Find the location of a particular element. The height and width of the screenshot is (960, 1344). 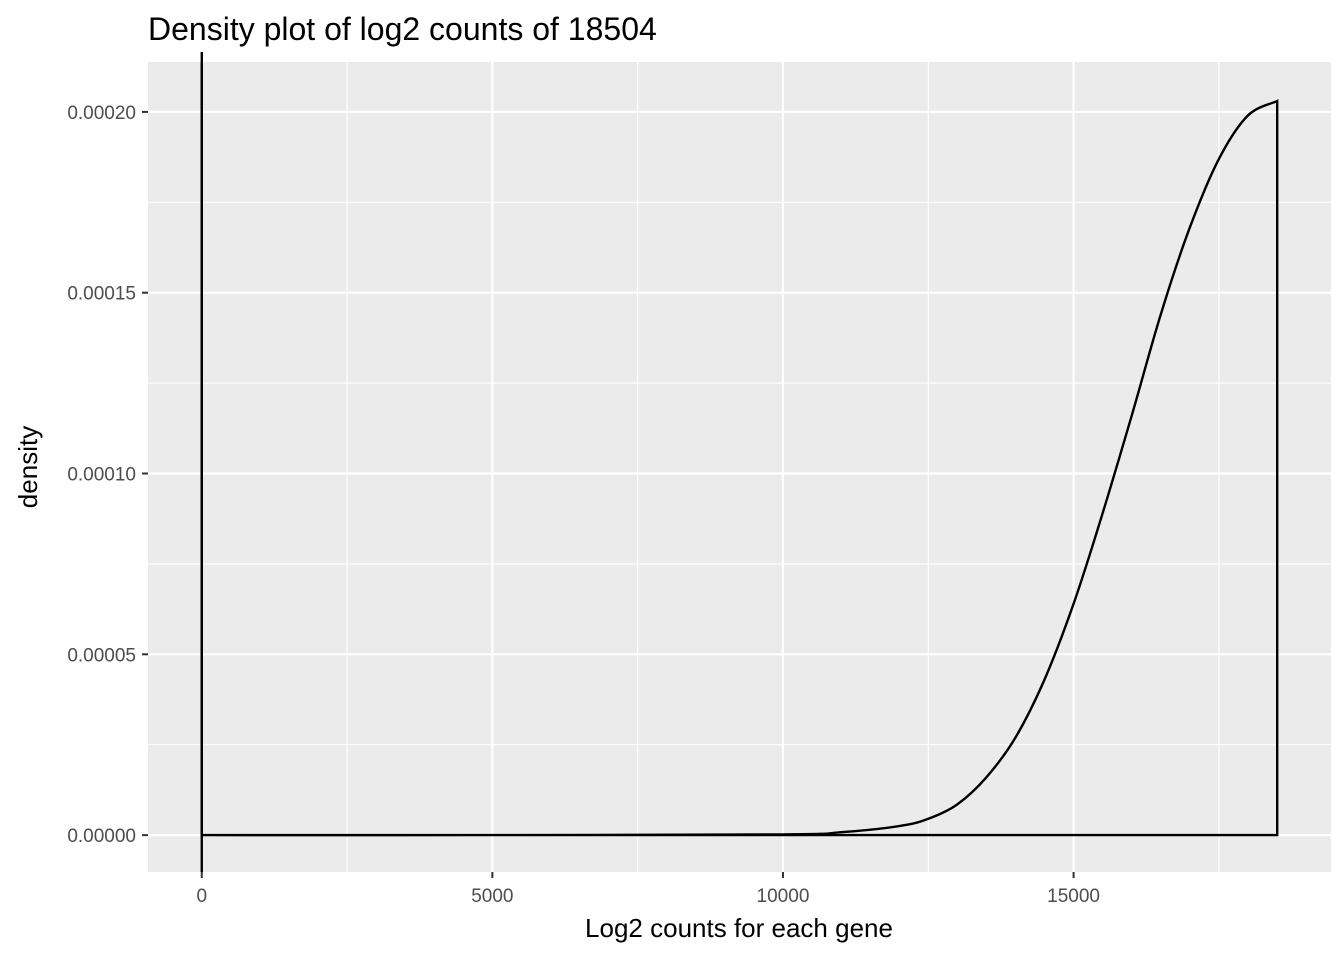

x-tick-label: 0 is located at coordinates (201, 896).